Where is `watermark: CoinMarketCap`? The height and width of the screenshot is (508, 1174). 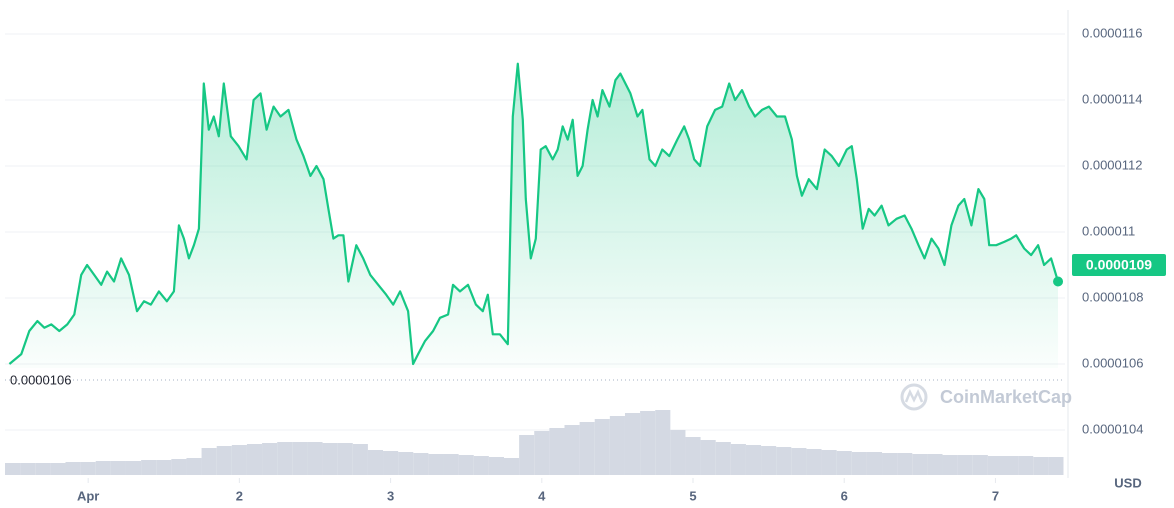 watermark: CoinMarketCap is located at coordinates (1006, 397).